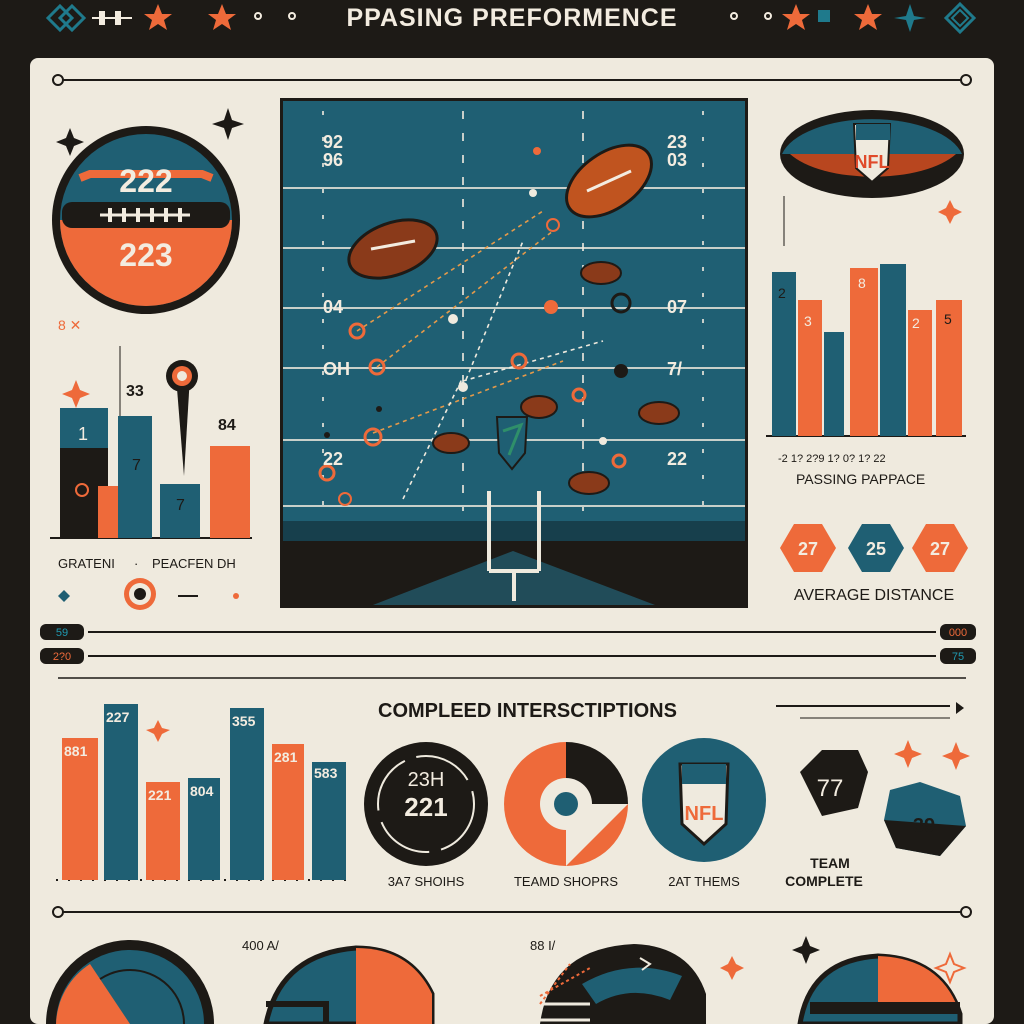  I want to click on bar-label-2: 33, so click(135, 391).